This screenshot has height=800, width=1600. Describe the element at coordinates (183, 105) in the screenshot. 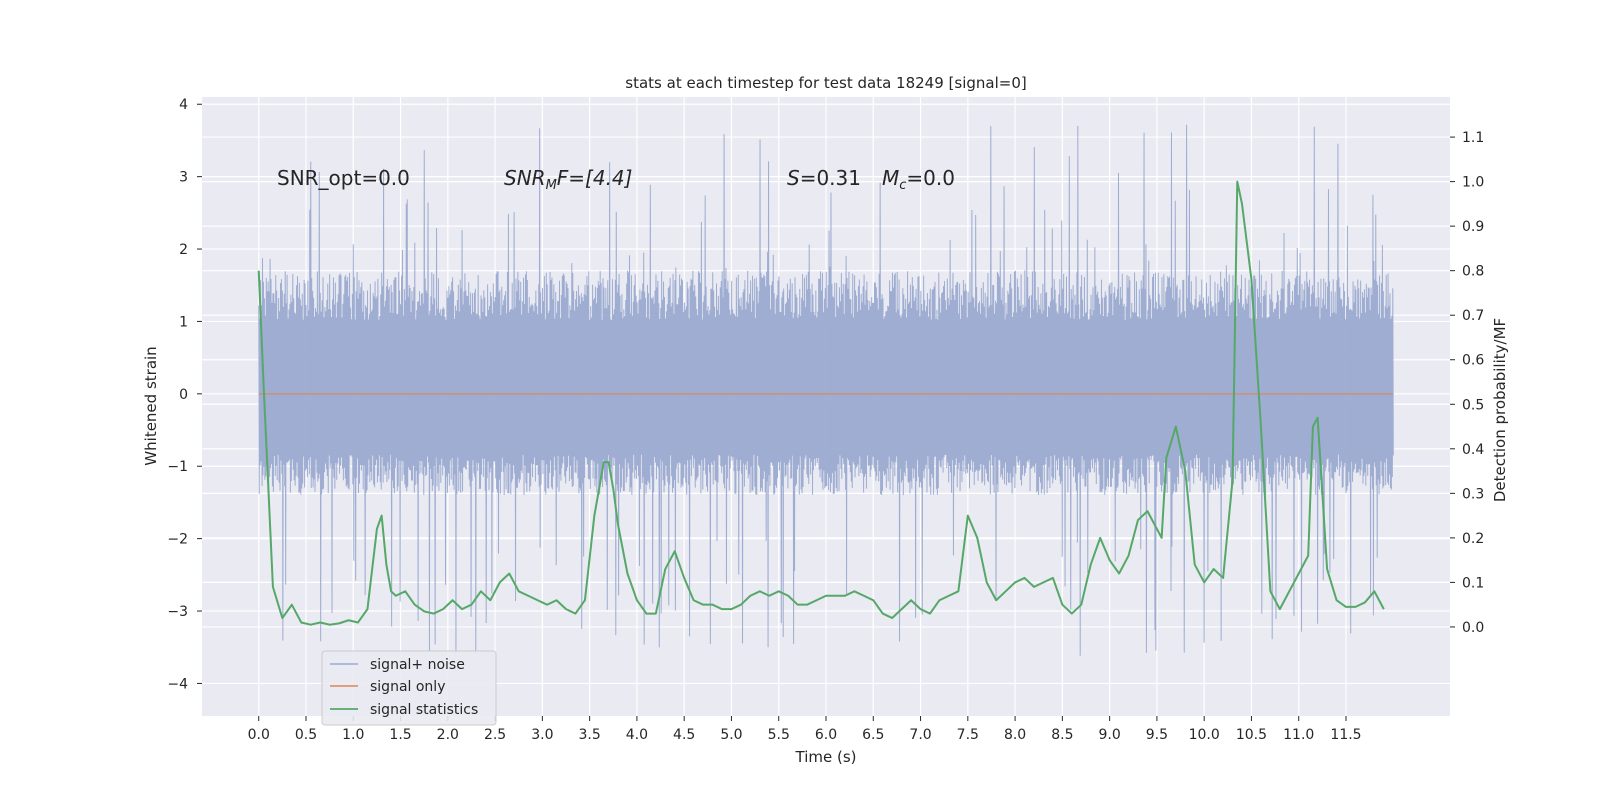

I see `y-tick-label: 4` at that location.